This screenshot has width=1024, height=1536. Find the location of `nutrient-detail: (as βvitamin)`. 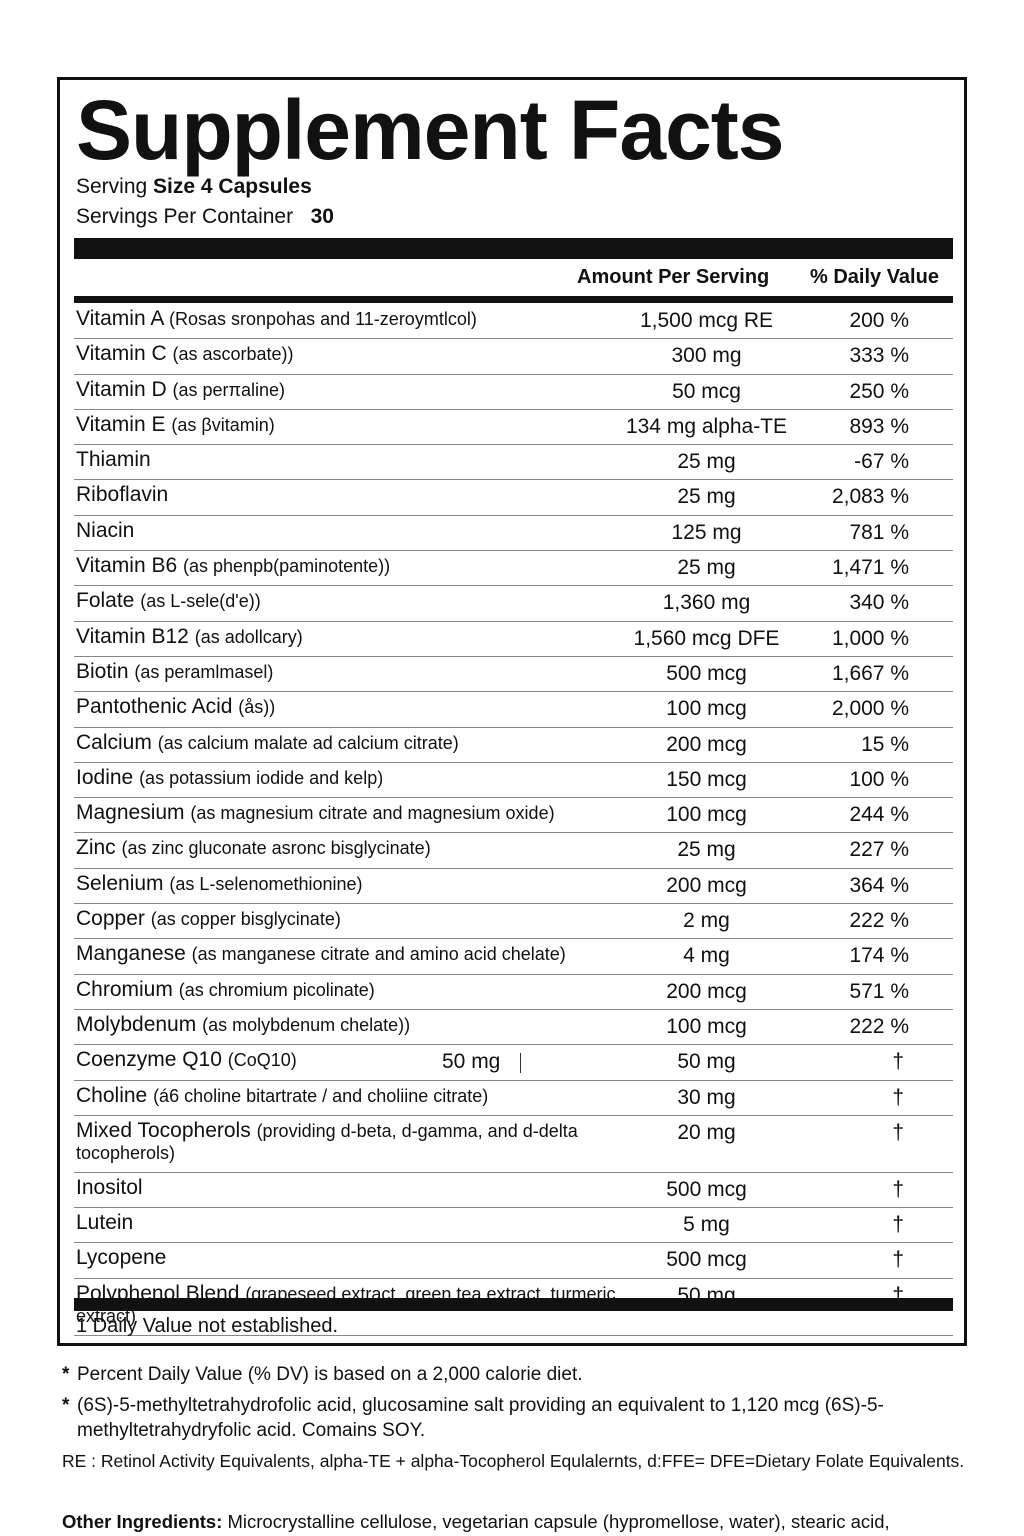

nutrient-detail: (as βvitamin) is located at coordinates (223, 424).